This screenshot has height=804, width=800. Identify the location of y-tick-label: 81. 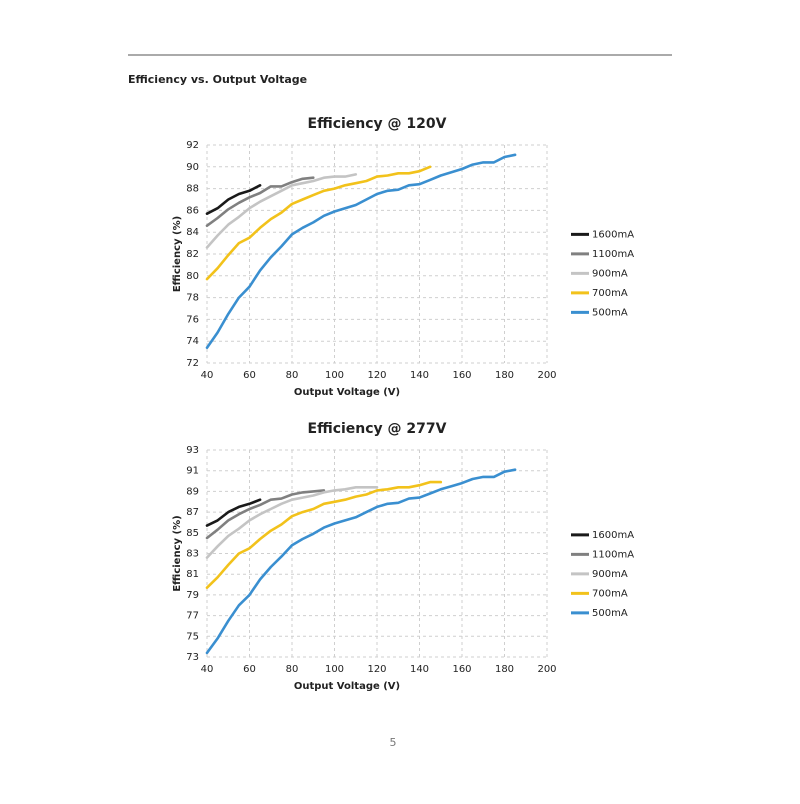
(192, 574).